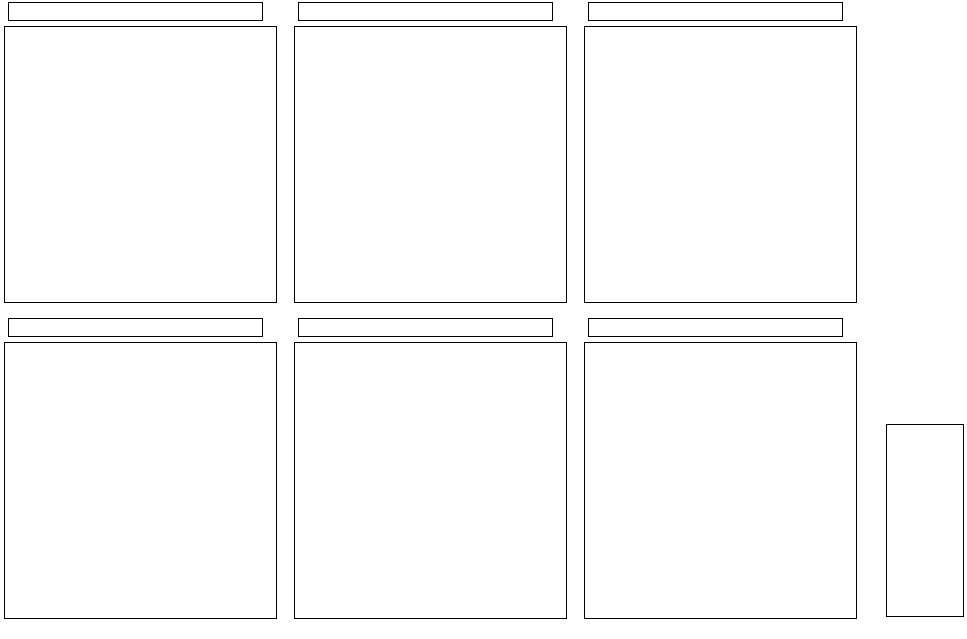 This screenshot has height=639, width=967. I want to click on side-text-panel, so click(921, 57).